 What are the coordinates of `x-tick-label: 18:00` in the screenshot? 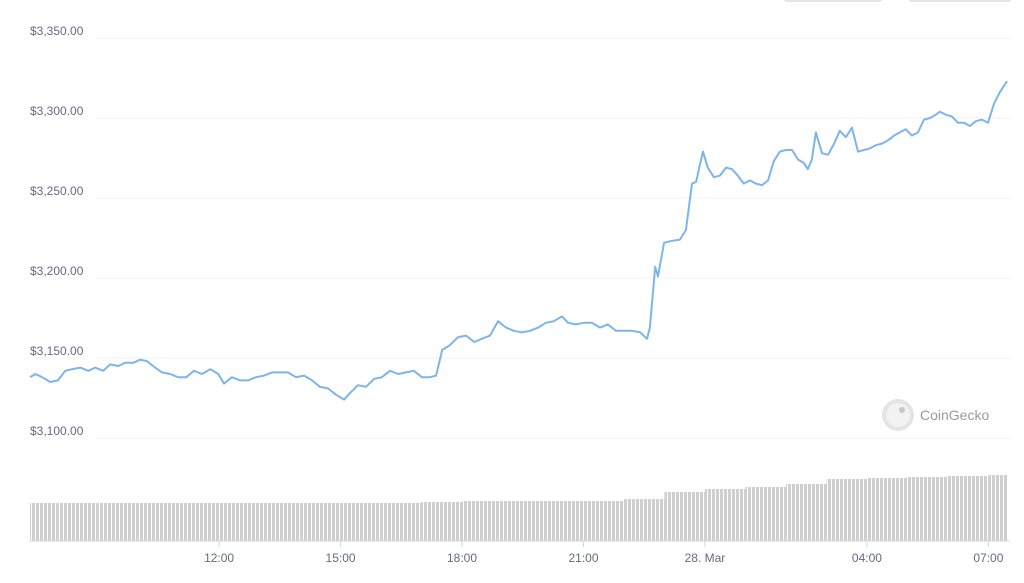 It's located at (462, 558).